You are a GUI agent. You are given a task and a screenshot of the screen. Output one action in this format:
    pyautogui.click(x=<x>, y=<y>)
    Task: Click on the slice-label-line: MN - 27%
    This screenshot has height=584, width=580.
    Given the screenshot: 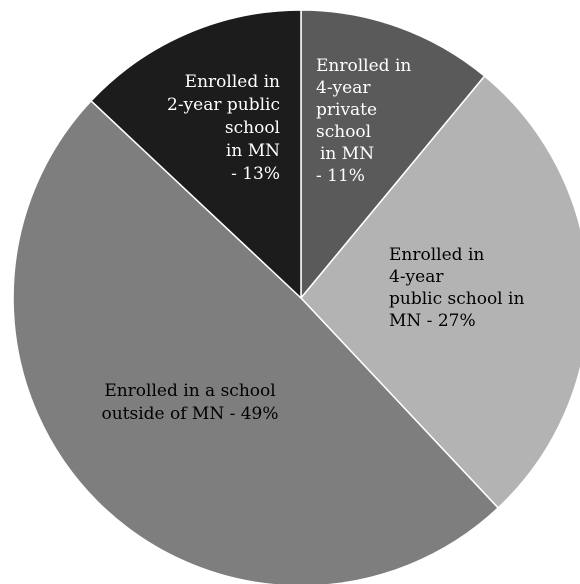 What is the action you would take?
    pyautogui.click(x=432, y=321)
    